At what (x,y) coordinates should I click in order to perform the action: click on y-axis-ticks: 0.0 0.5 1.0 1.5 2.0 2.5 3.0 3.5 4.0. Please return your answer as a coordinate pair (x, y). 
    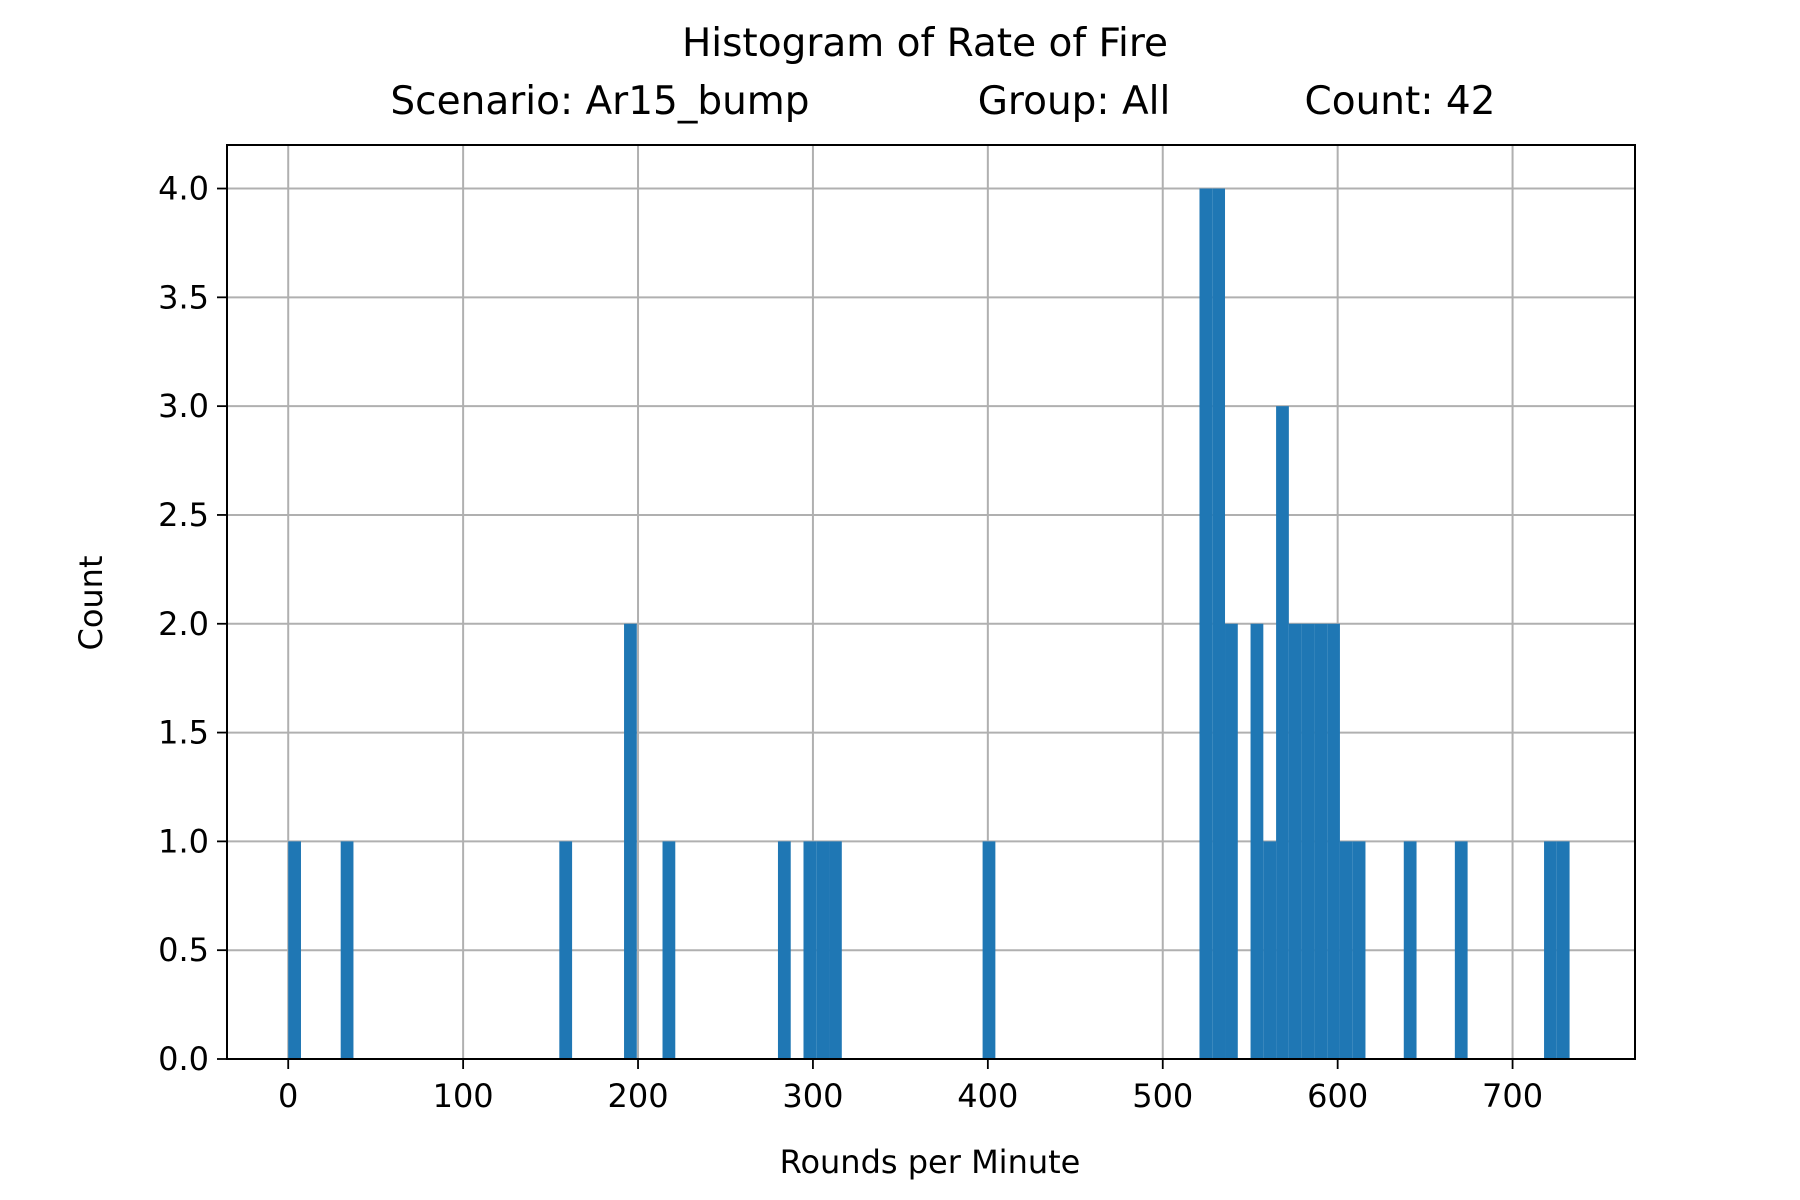
    Looking at the image, I should click on (192, 624).